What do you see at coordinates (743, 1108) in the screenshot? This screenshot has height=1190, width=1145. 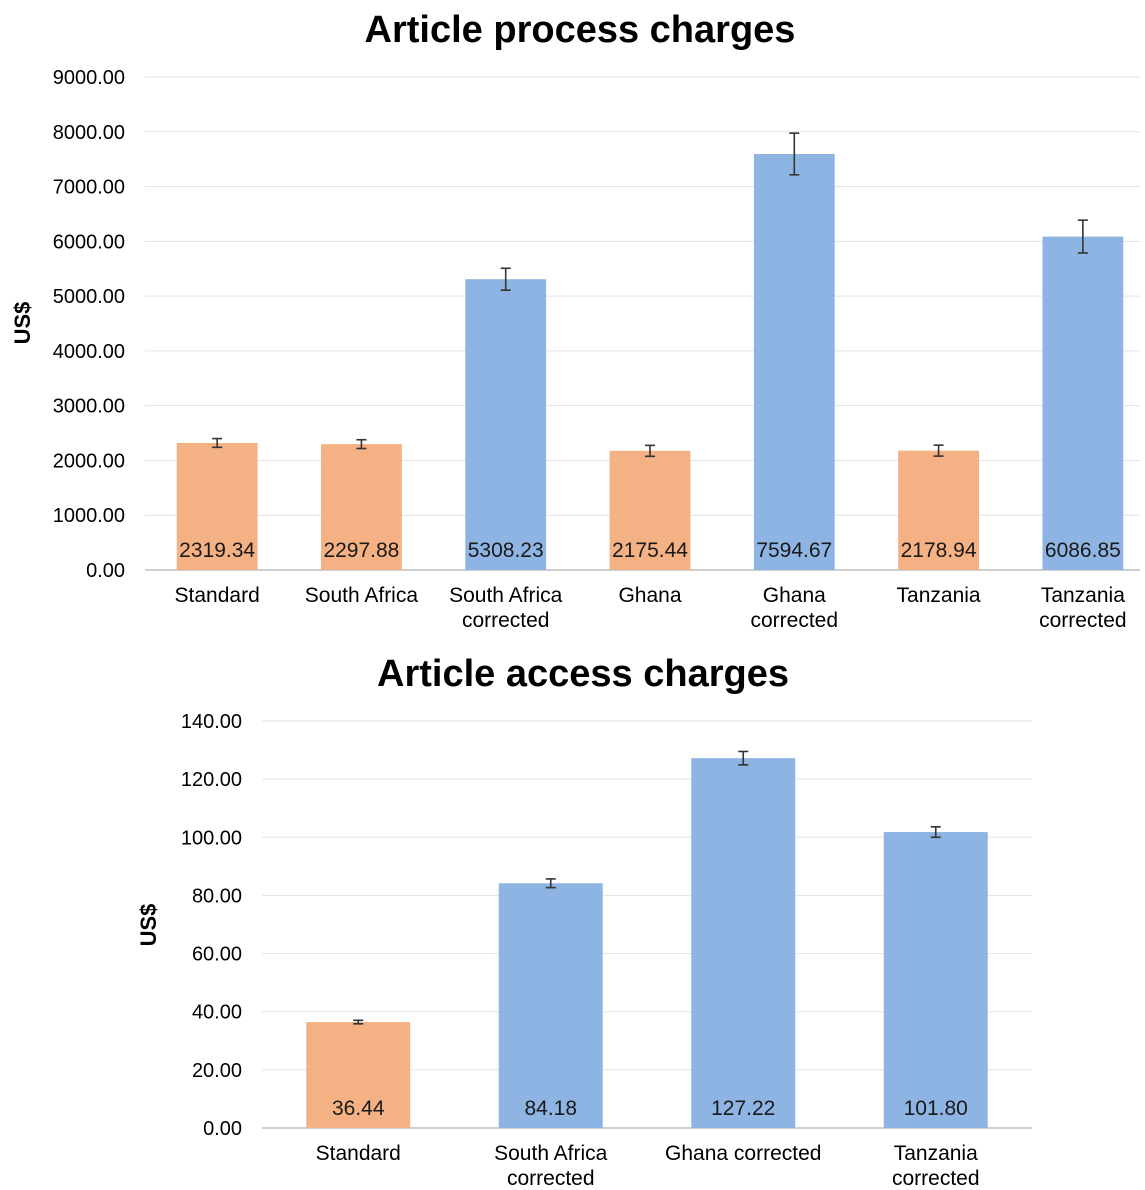 I see `data-label: 127.22` at bounding box center [743, 1108].